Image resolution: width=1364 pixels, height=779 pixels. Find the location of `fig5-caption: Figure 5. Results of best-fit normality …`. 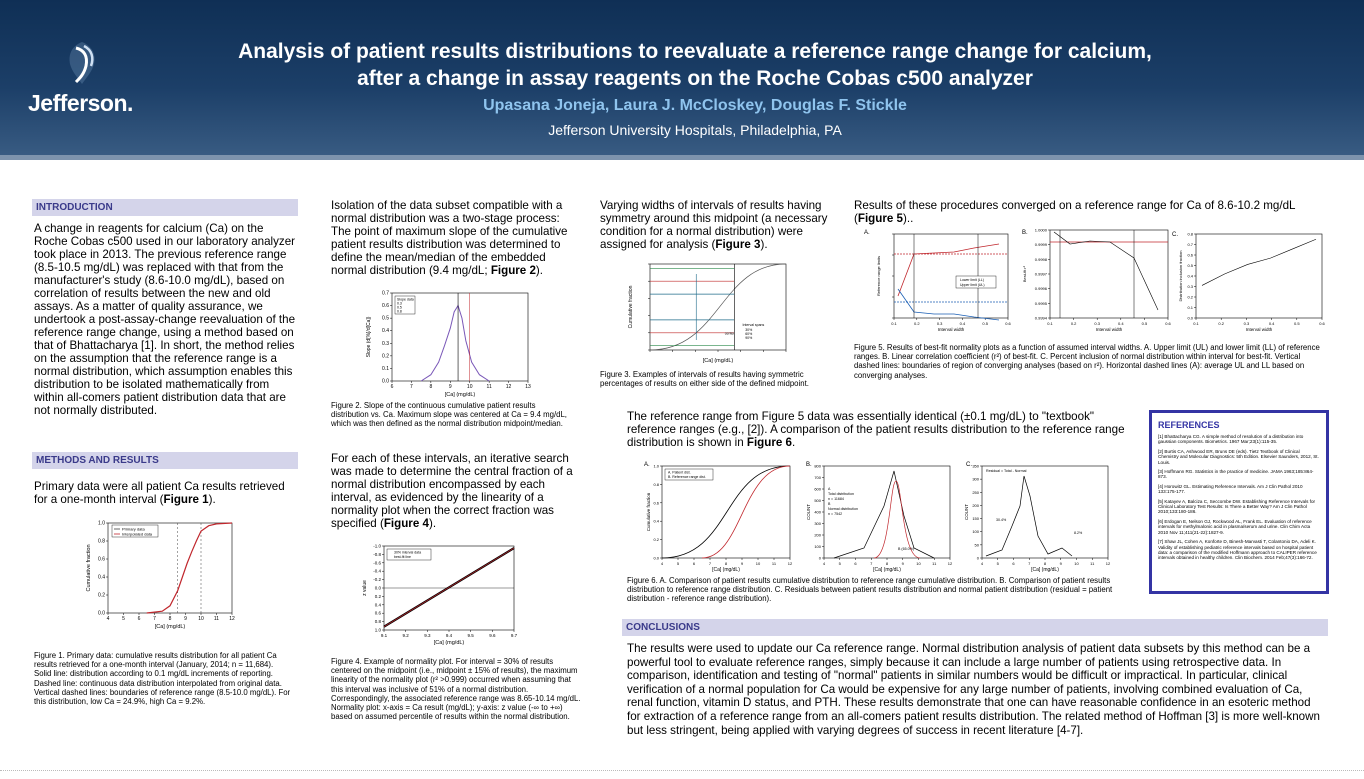

fig5-caption: Figure 5. Results of best-fit normality … is located at coordinates (1087, 361).